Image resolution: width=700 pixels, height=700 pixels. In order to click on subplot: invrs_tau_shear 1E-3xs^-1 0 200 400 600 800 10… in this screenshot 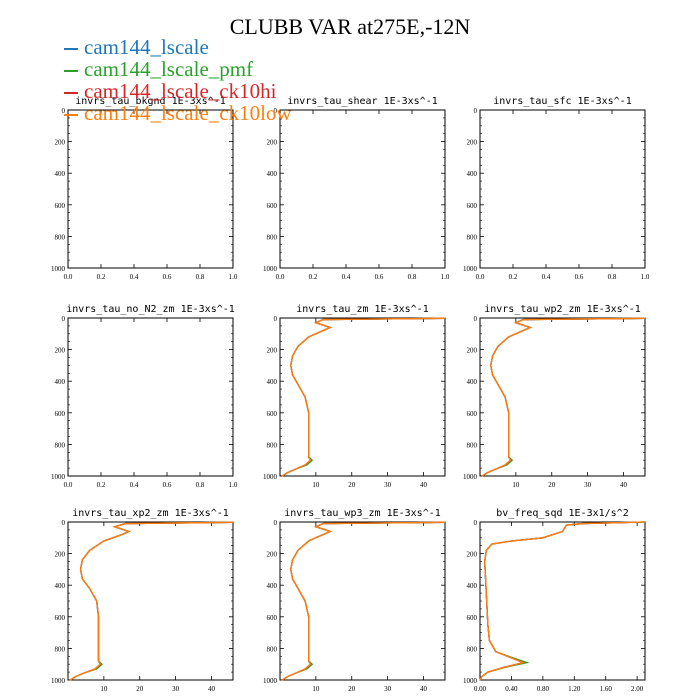, I will do `click(356, 188)`.